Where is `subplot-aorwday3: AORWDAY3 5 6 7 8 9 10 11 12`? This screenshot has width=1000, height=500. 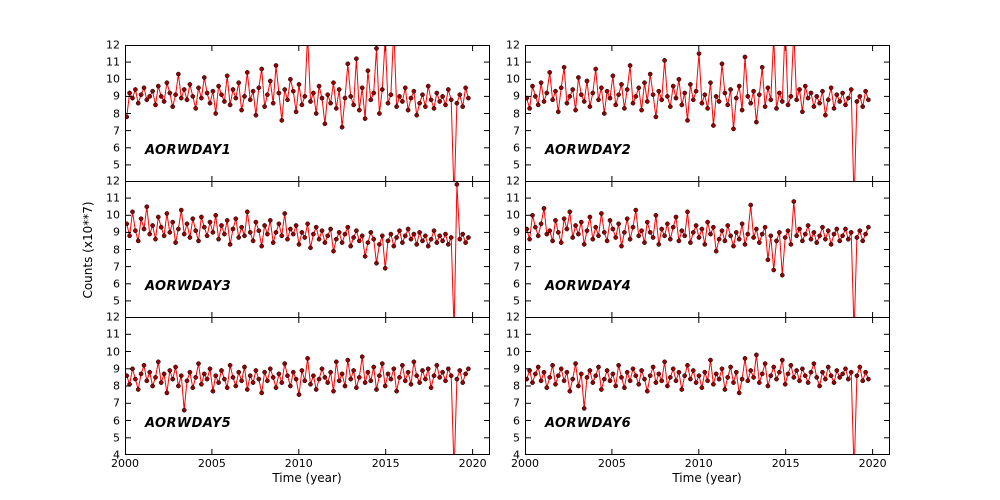
subplot-aorwday3: AORWDAY3 5 6 7 8 9 10 11 12 is located at coordinates (298, 247).